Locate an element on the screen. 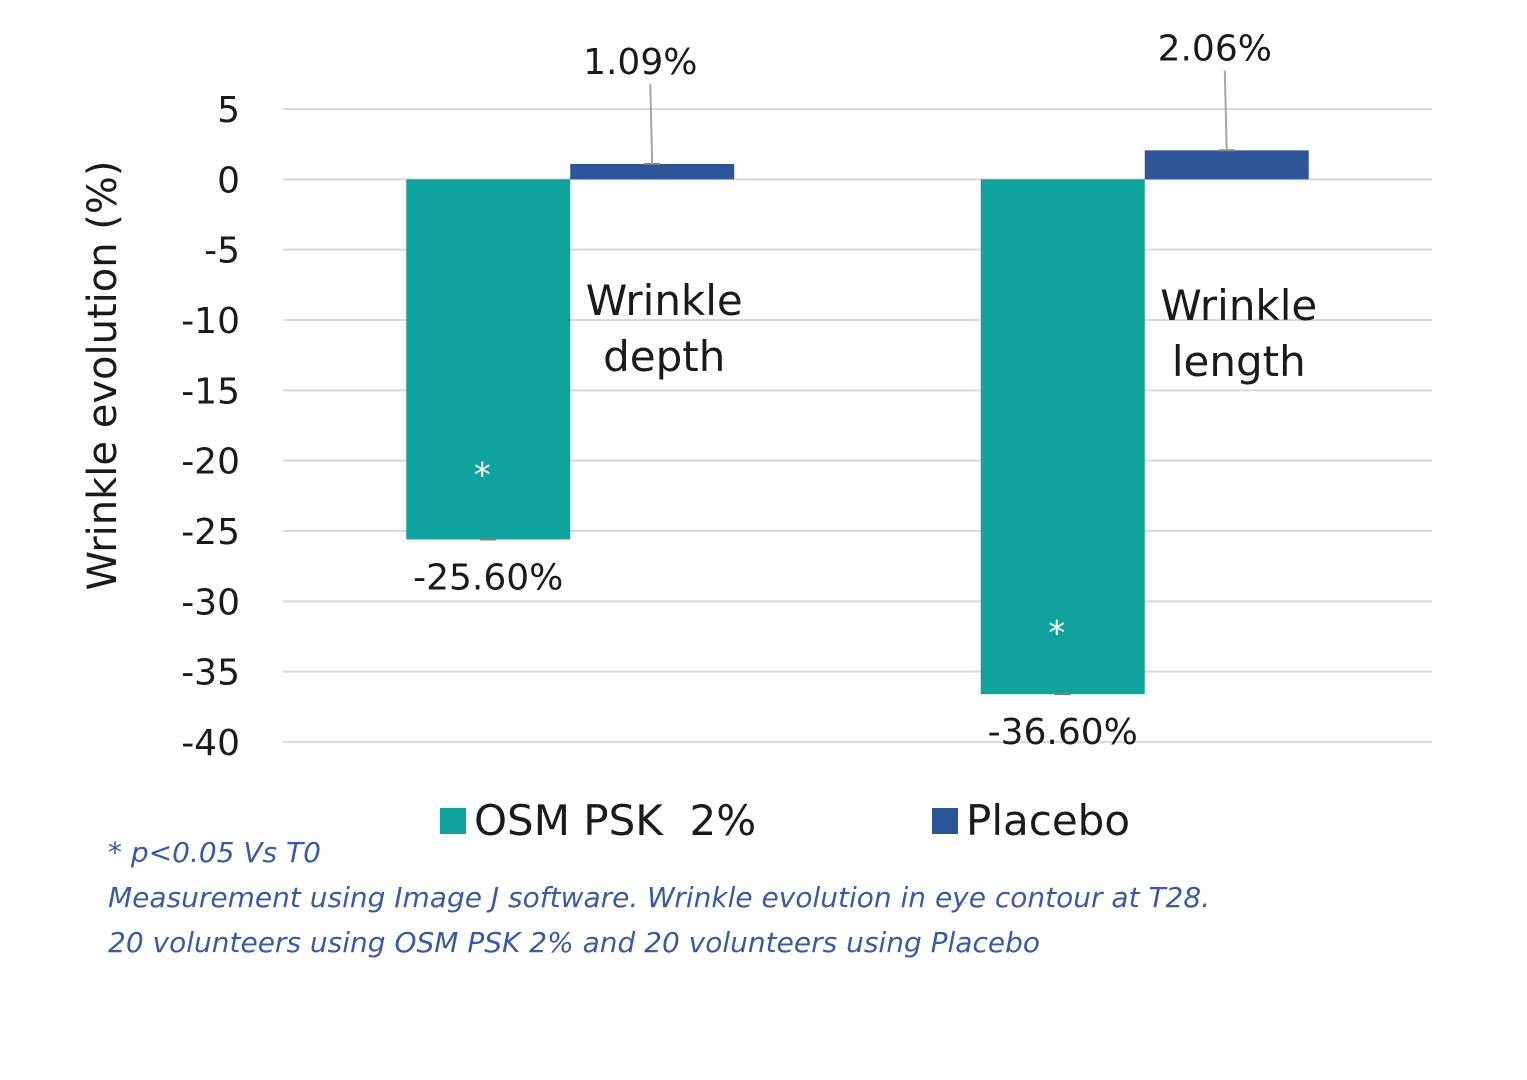 The height and width of the screenshot is (1080, 1527). legend-item-osm-psk: OSM PSK 2% is located at coordinates (598, 820).